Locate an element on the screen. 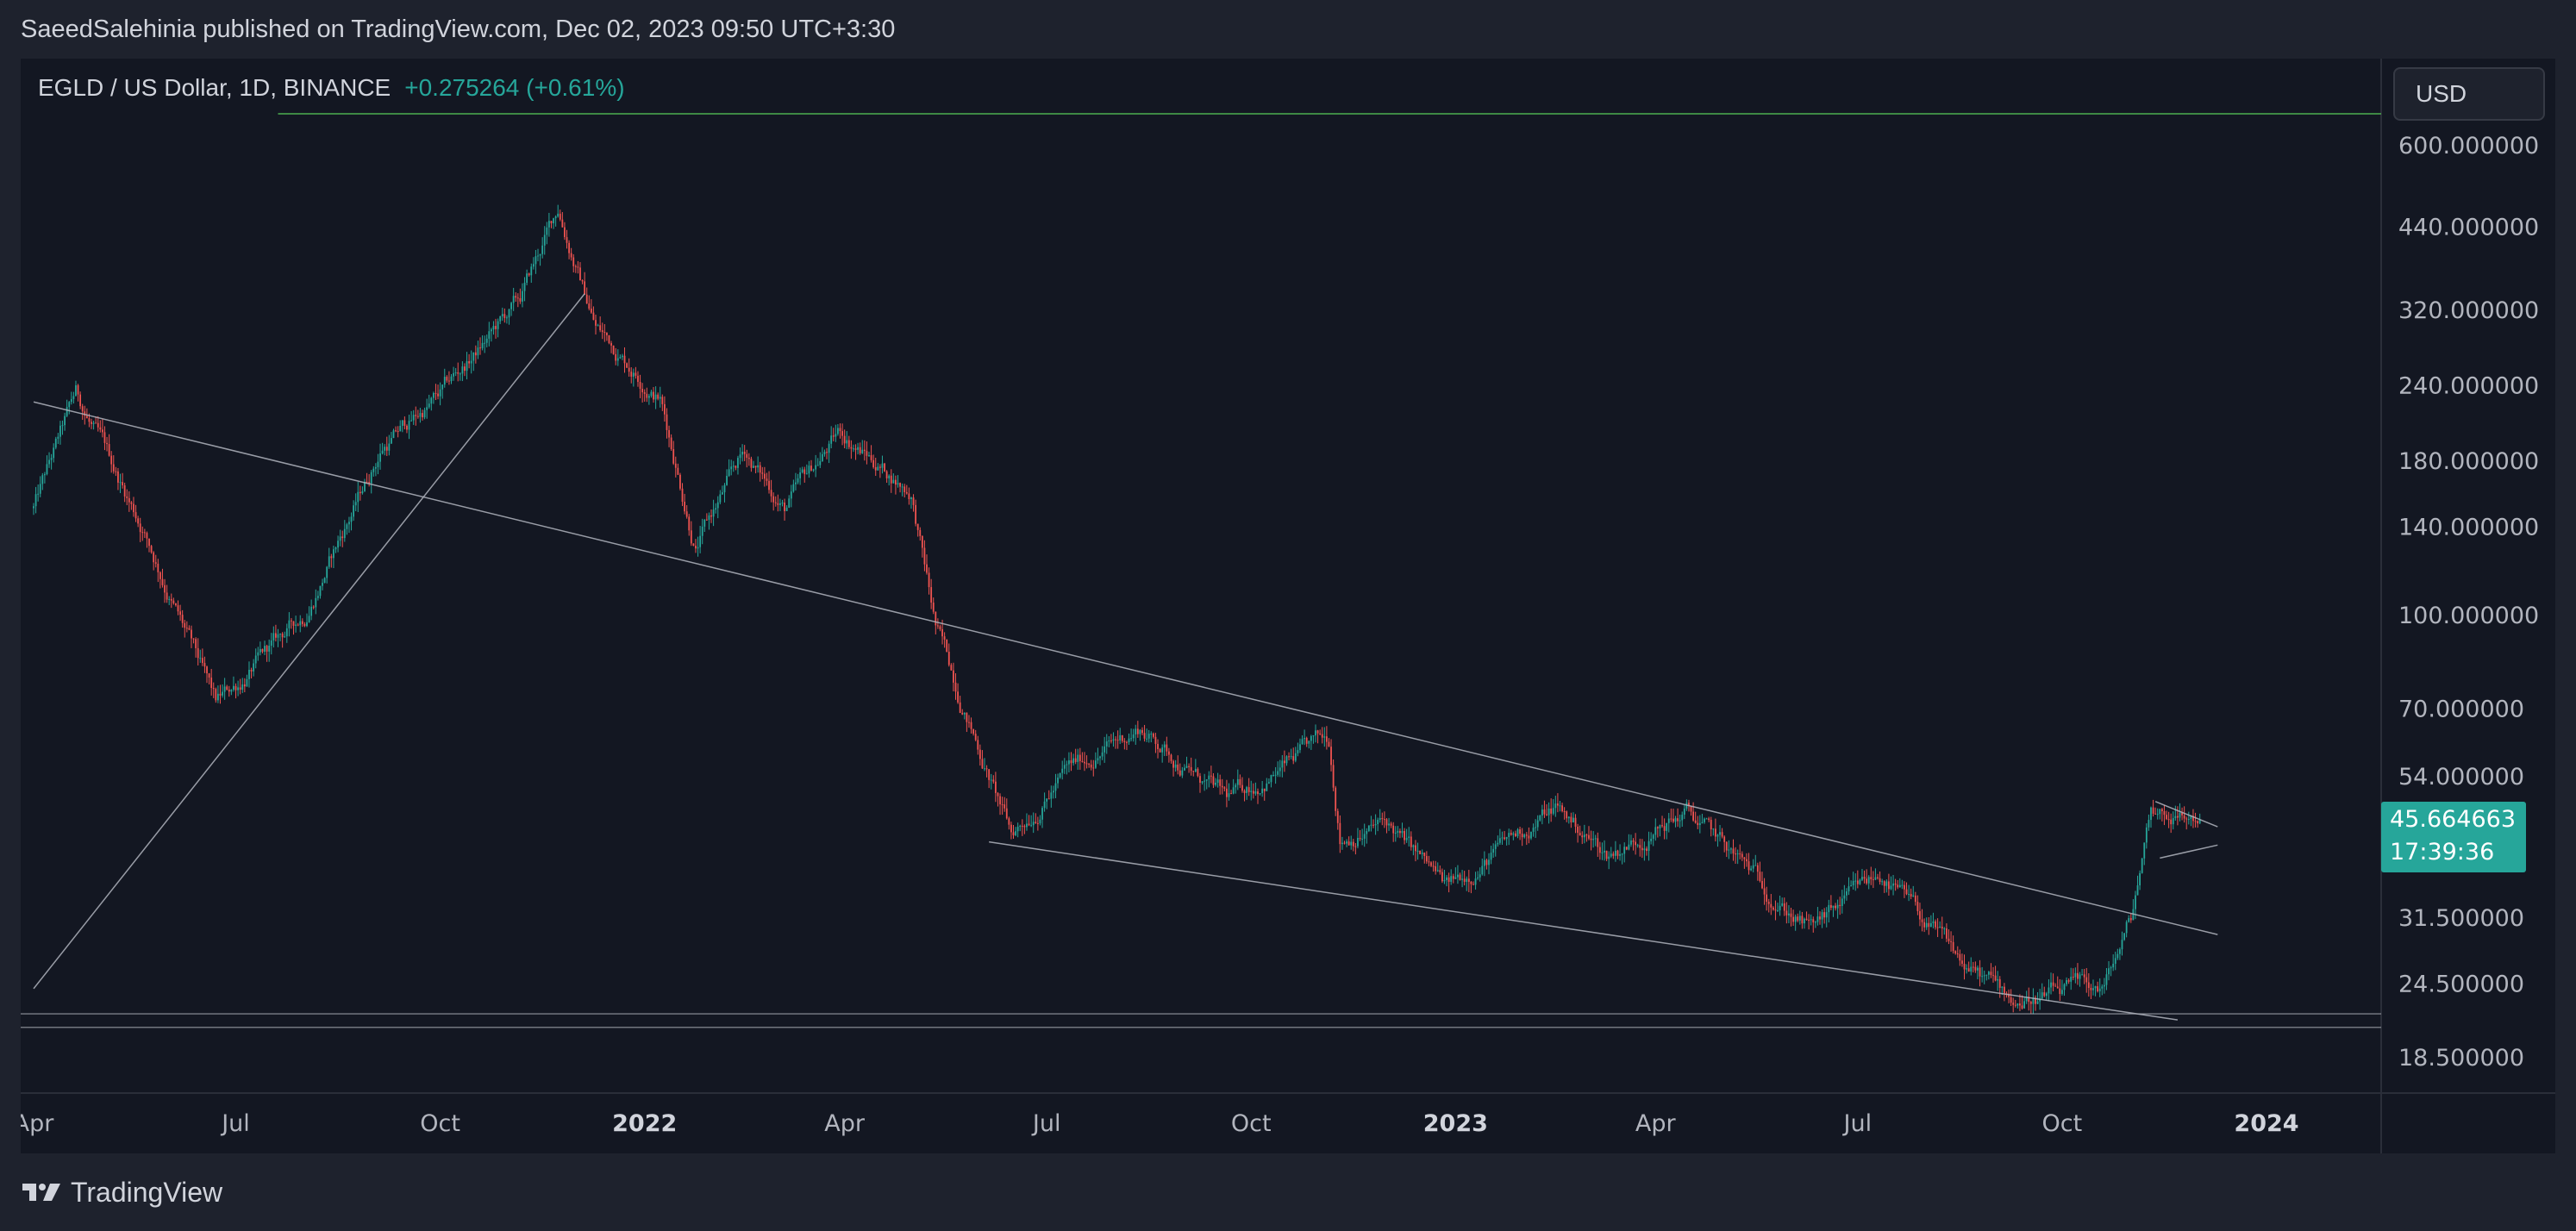  date-tick-label: Jul is located at coordinates (1046, 1123).